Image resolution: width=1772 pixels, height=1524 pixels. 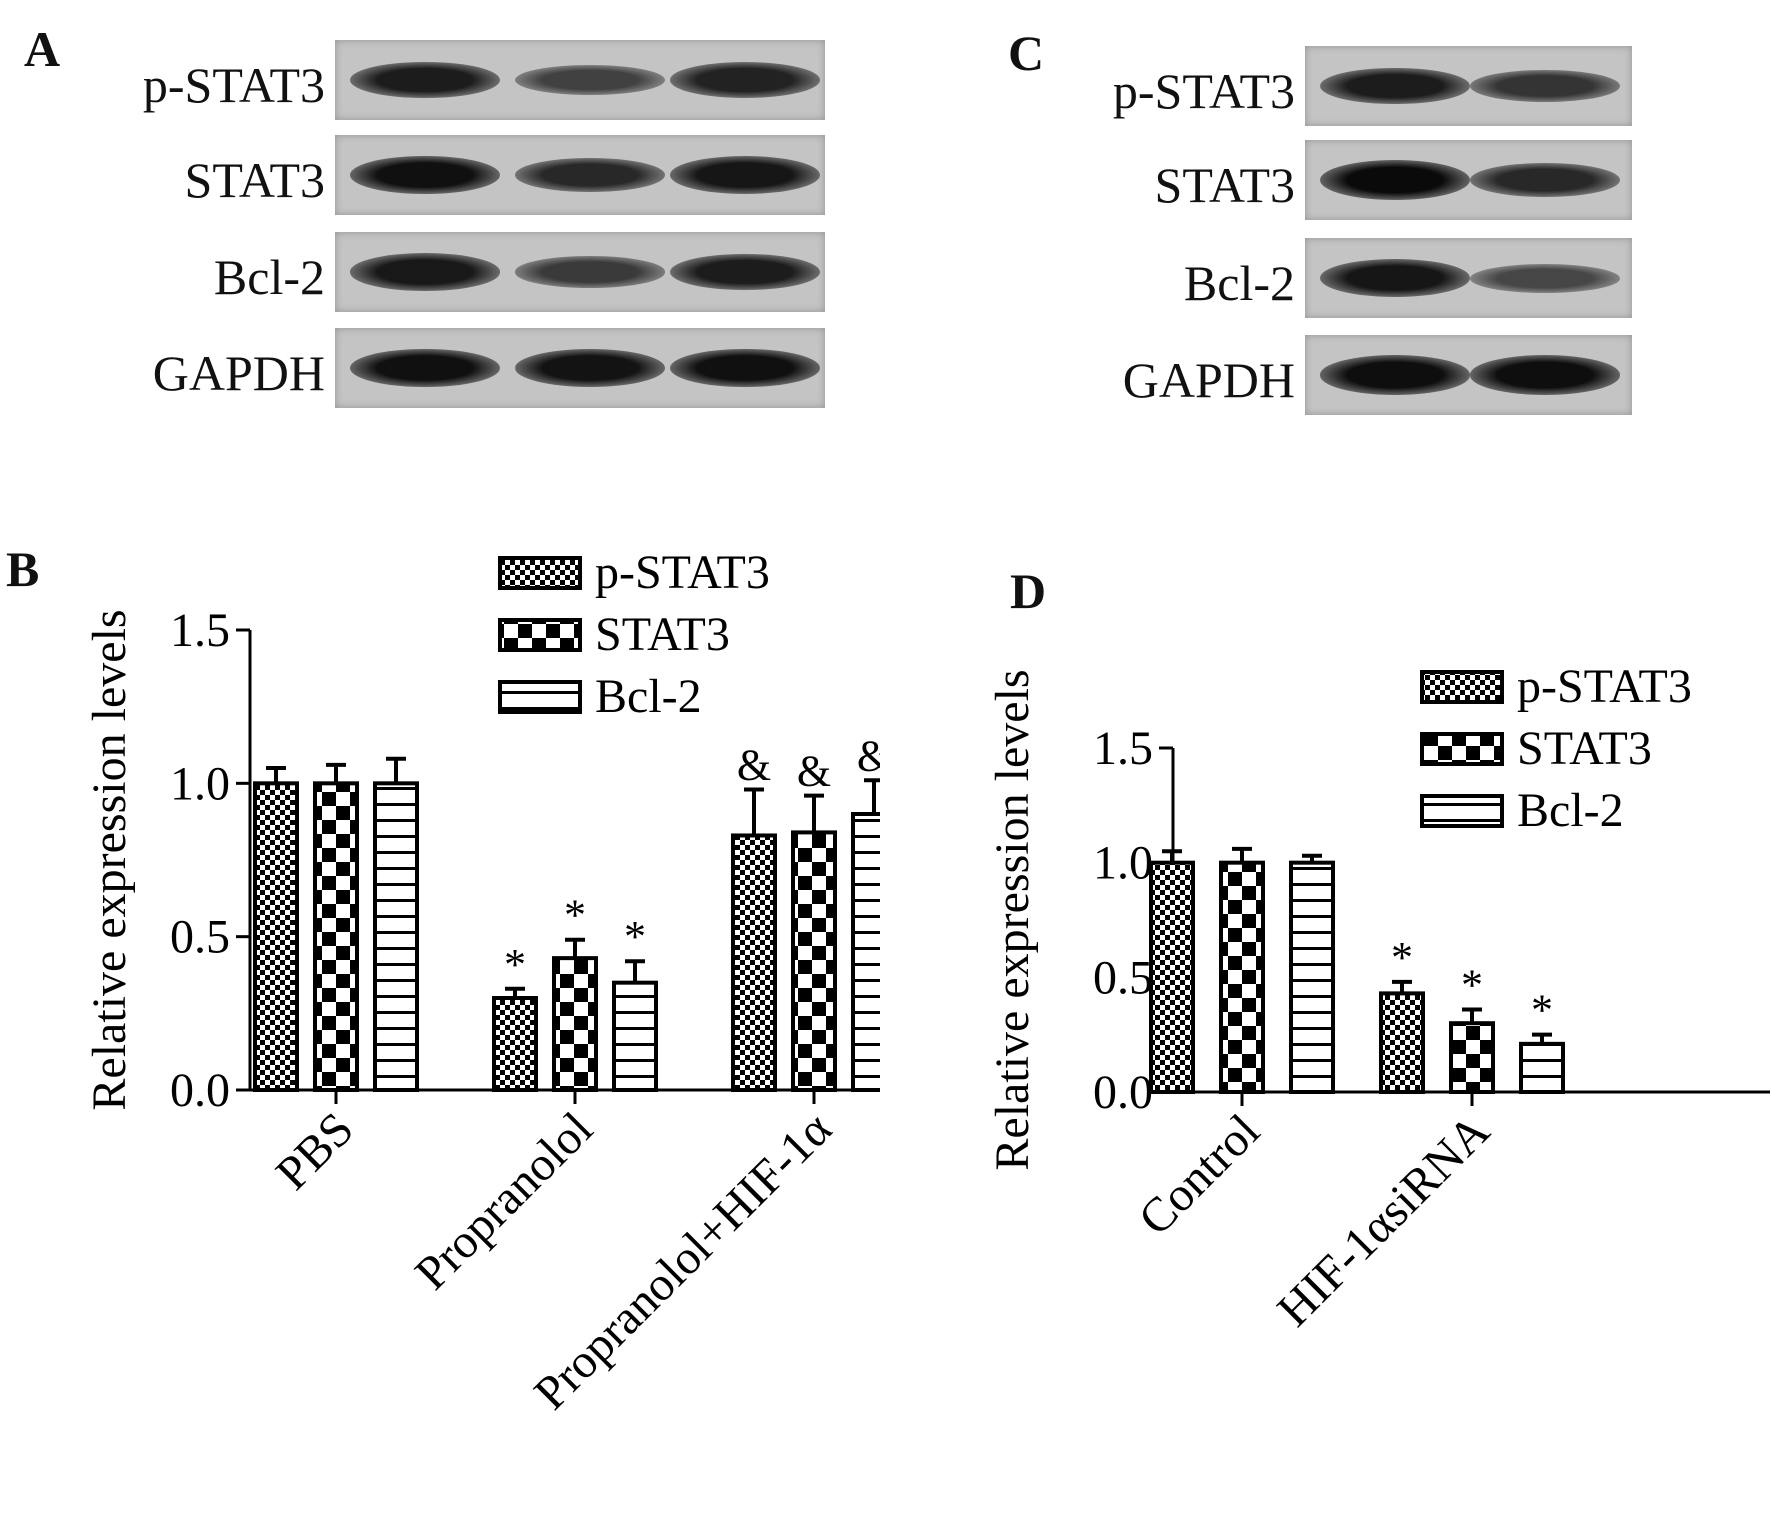 What do you see at coordinates (42, 49) in the screenshot?
I see `panel-letter-a: A` at bounding box center [42, 49].